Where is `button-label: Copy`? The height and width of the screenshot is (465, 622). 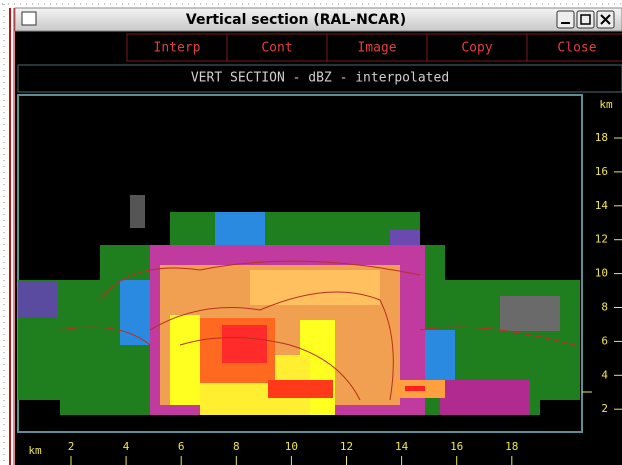 button-label: Copy is located at coordinates (476, 48).